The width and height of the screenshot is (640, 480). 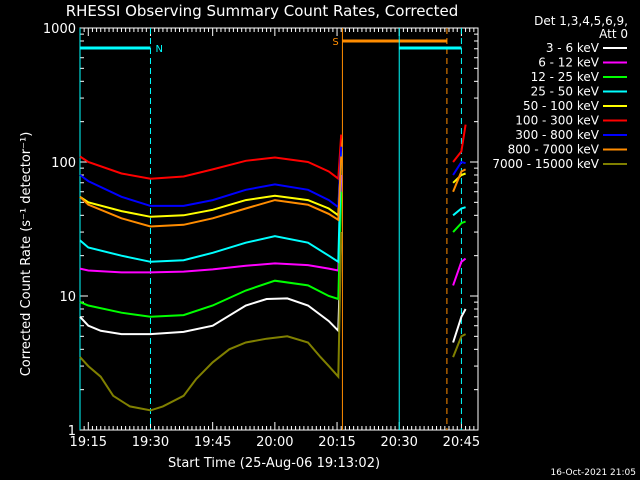 What do you see at coordinates (554, 150) in the screenshot?
I see `legend-label: 800 - 7000 keV` at bounding box center [554, 150].